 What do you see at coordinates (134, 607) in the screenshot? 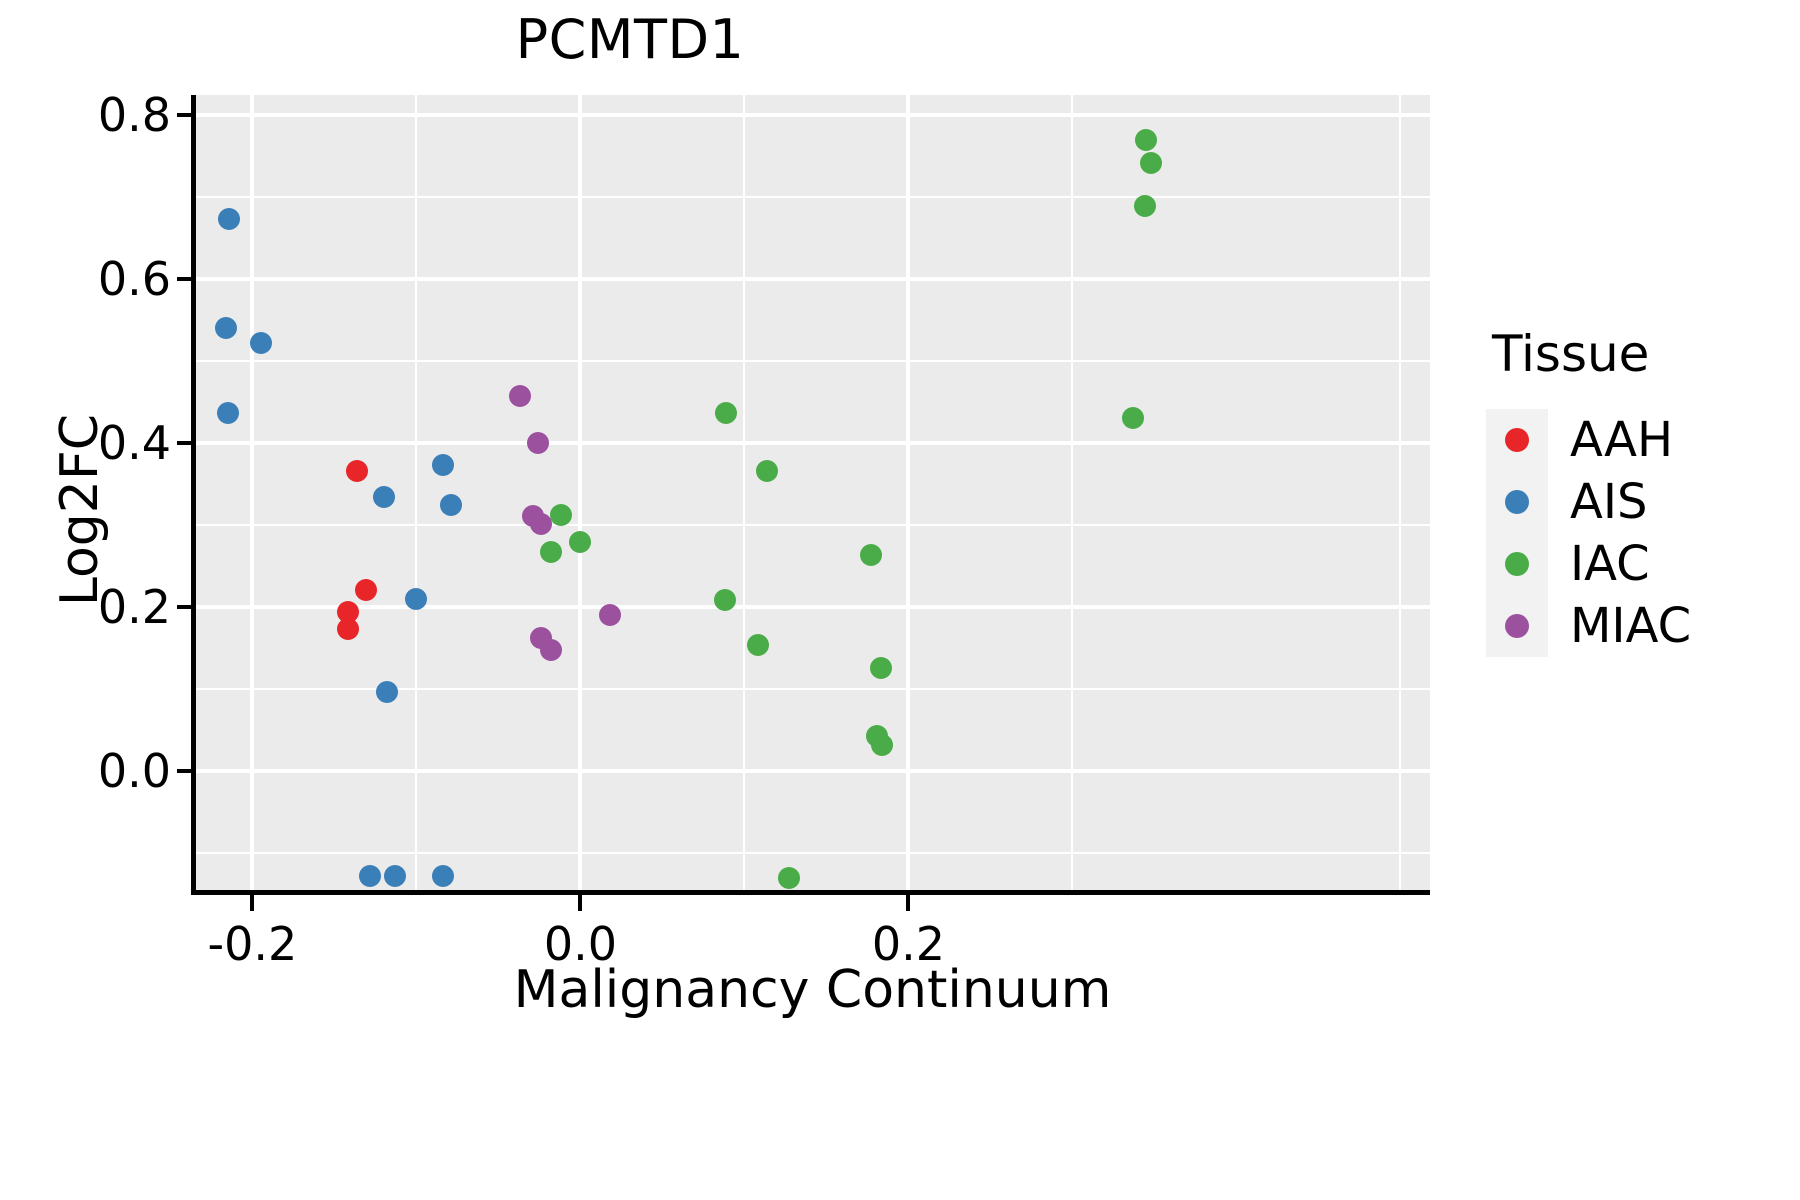
I see `y-tick-label: 0.2` at bounding box center [134, 607].